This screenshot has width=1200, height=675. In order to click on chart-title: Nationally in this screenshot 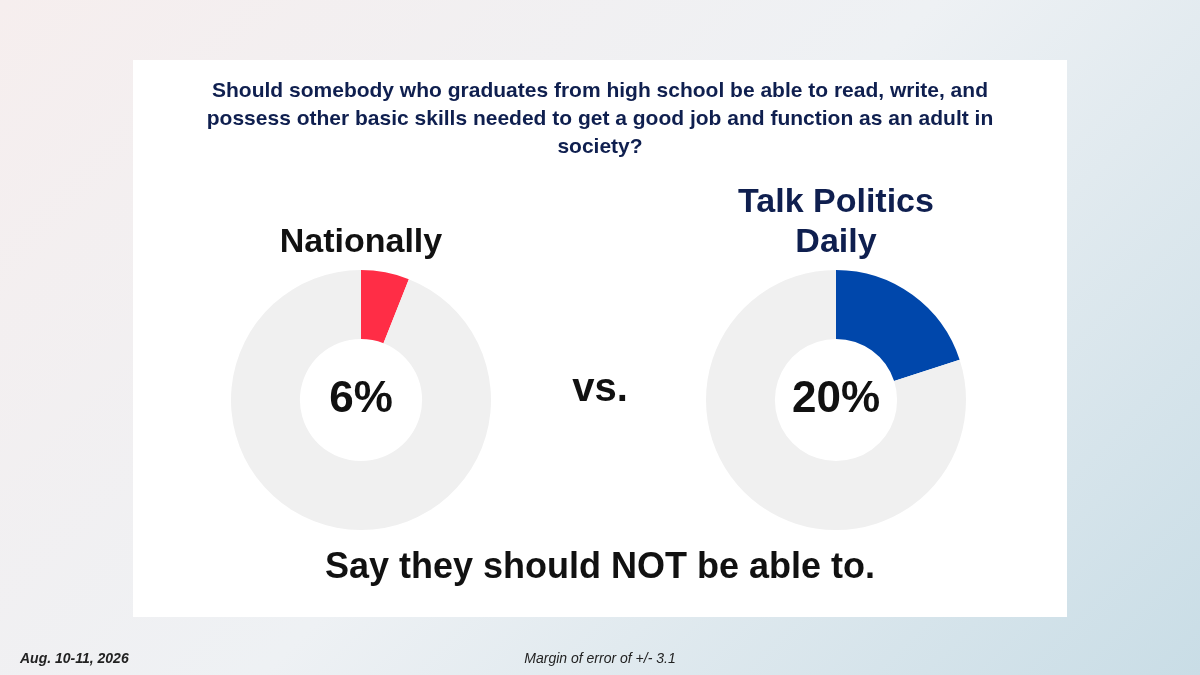, I will do `click(361, 240)`.